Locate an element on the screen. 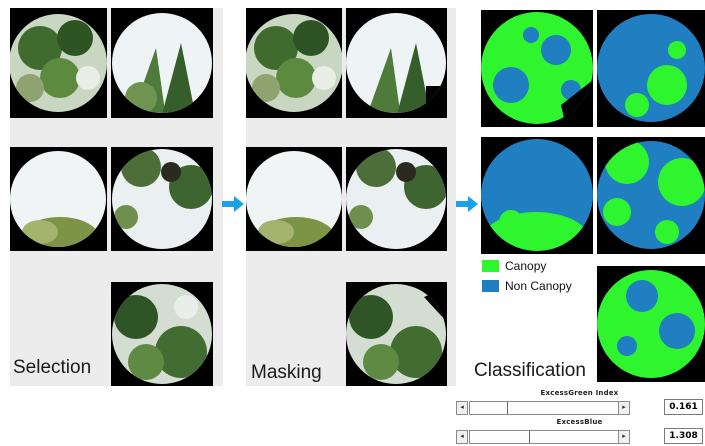 Image resolution: width=705 pixels, height=446 pixels. selection-label: Selection is located at coordinates (52, 368).